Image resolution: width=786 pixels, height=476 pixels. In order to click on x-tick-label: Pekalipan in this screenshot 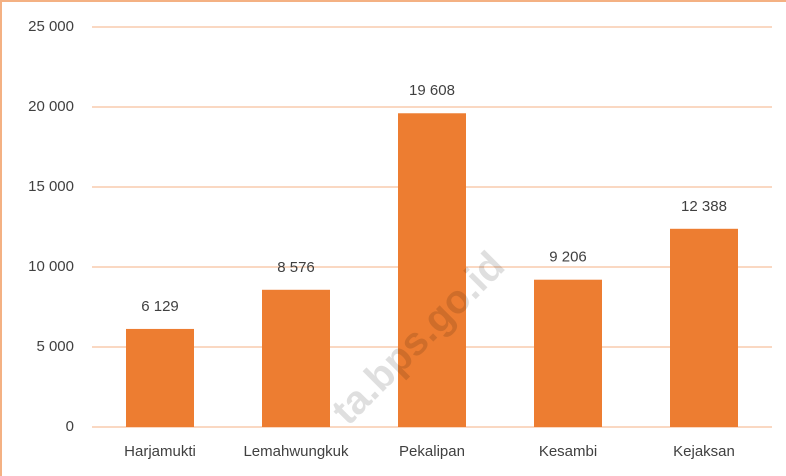, I will do `click(432, 451)`.